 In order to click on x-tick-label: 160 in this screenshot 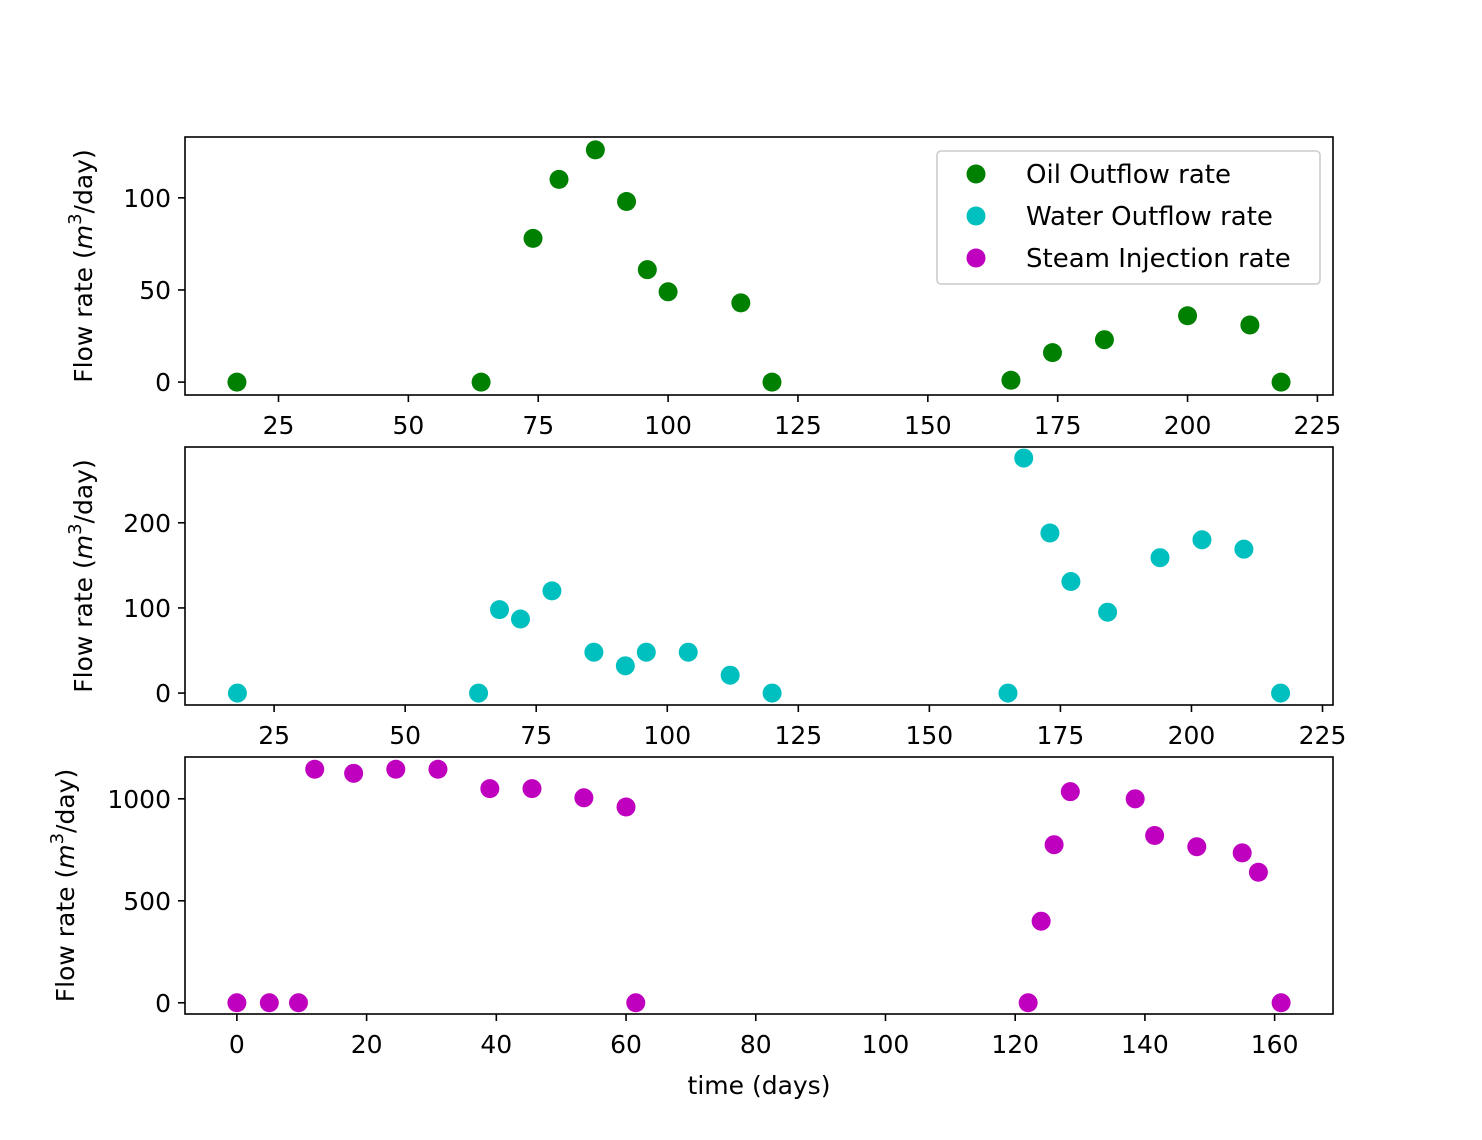, I will do `click(1275, 1044)`.